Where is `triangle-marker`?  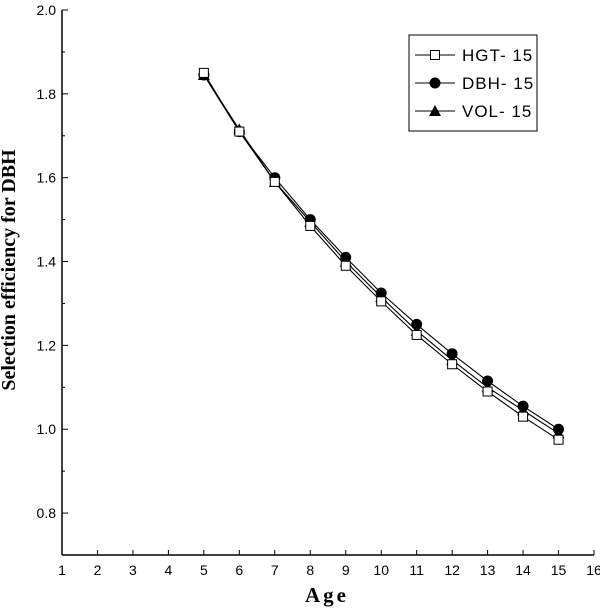
triangle-marker is located at coordinates (435, 110).